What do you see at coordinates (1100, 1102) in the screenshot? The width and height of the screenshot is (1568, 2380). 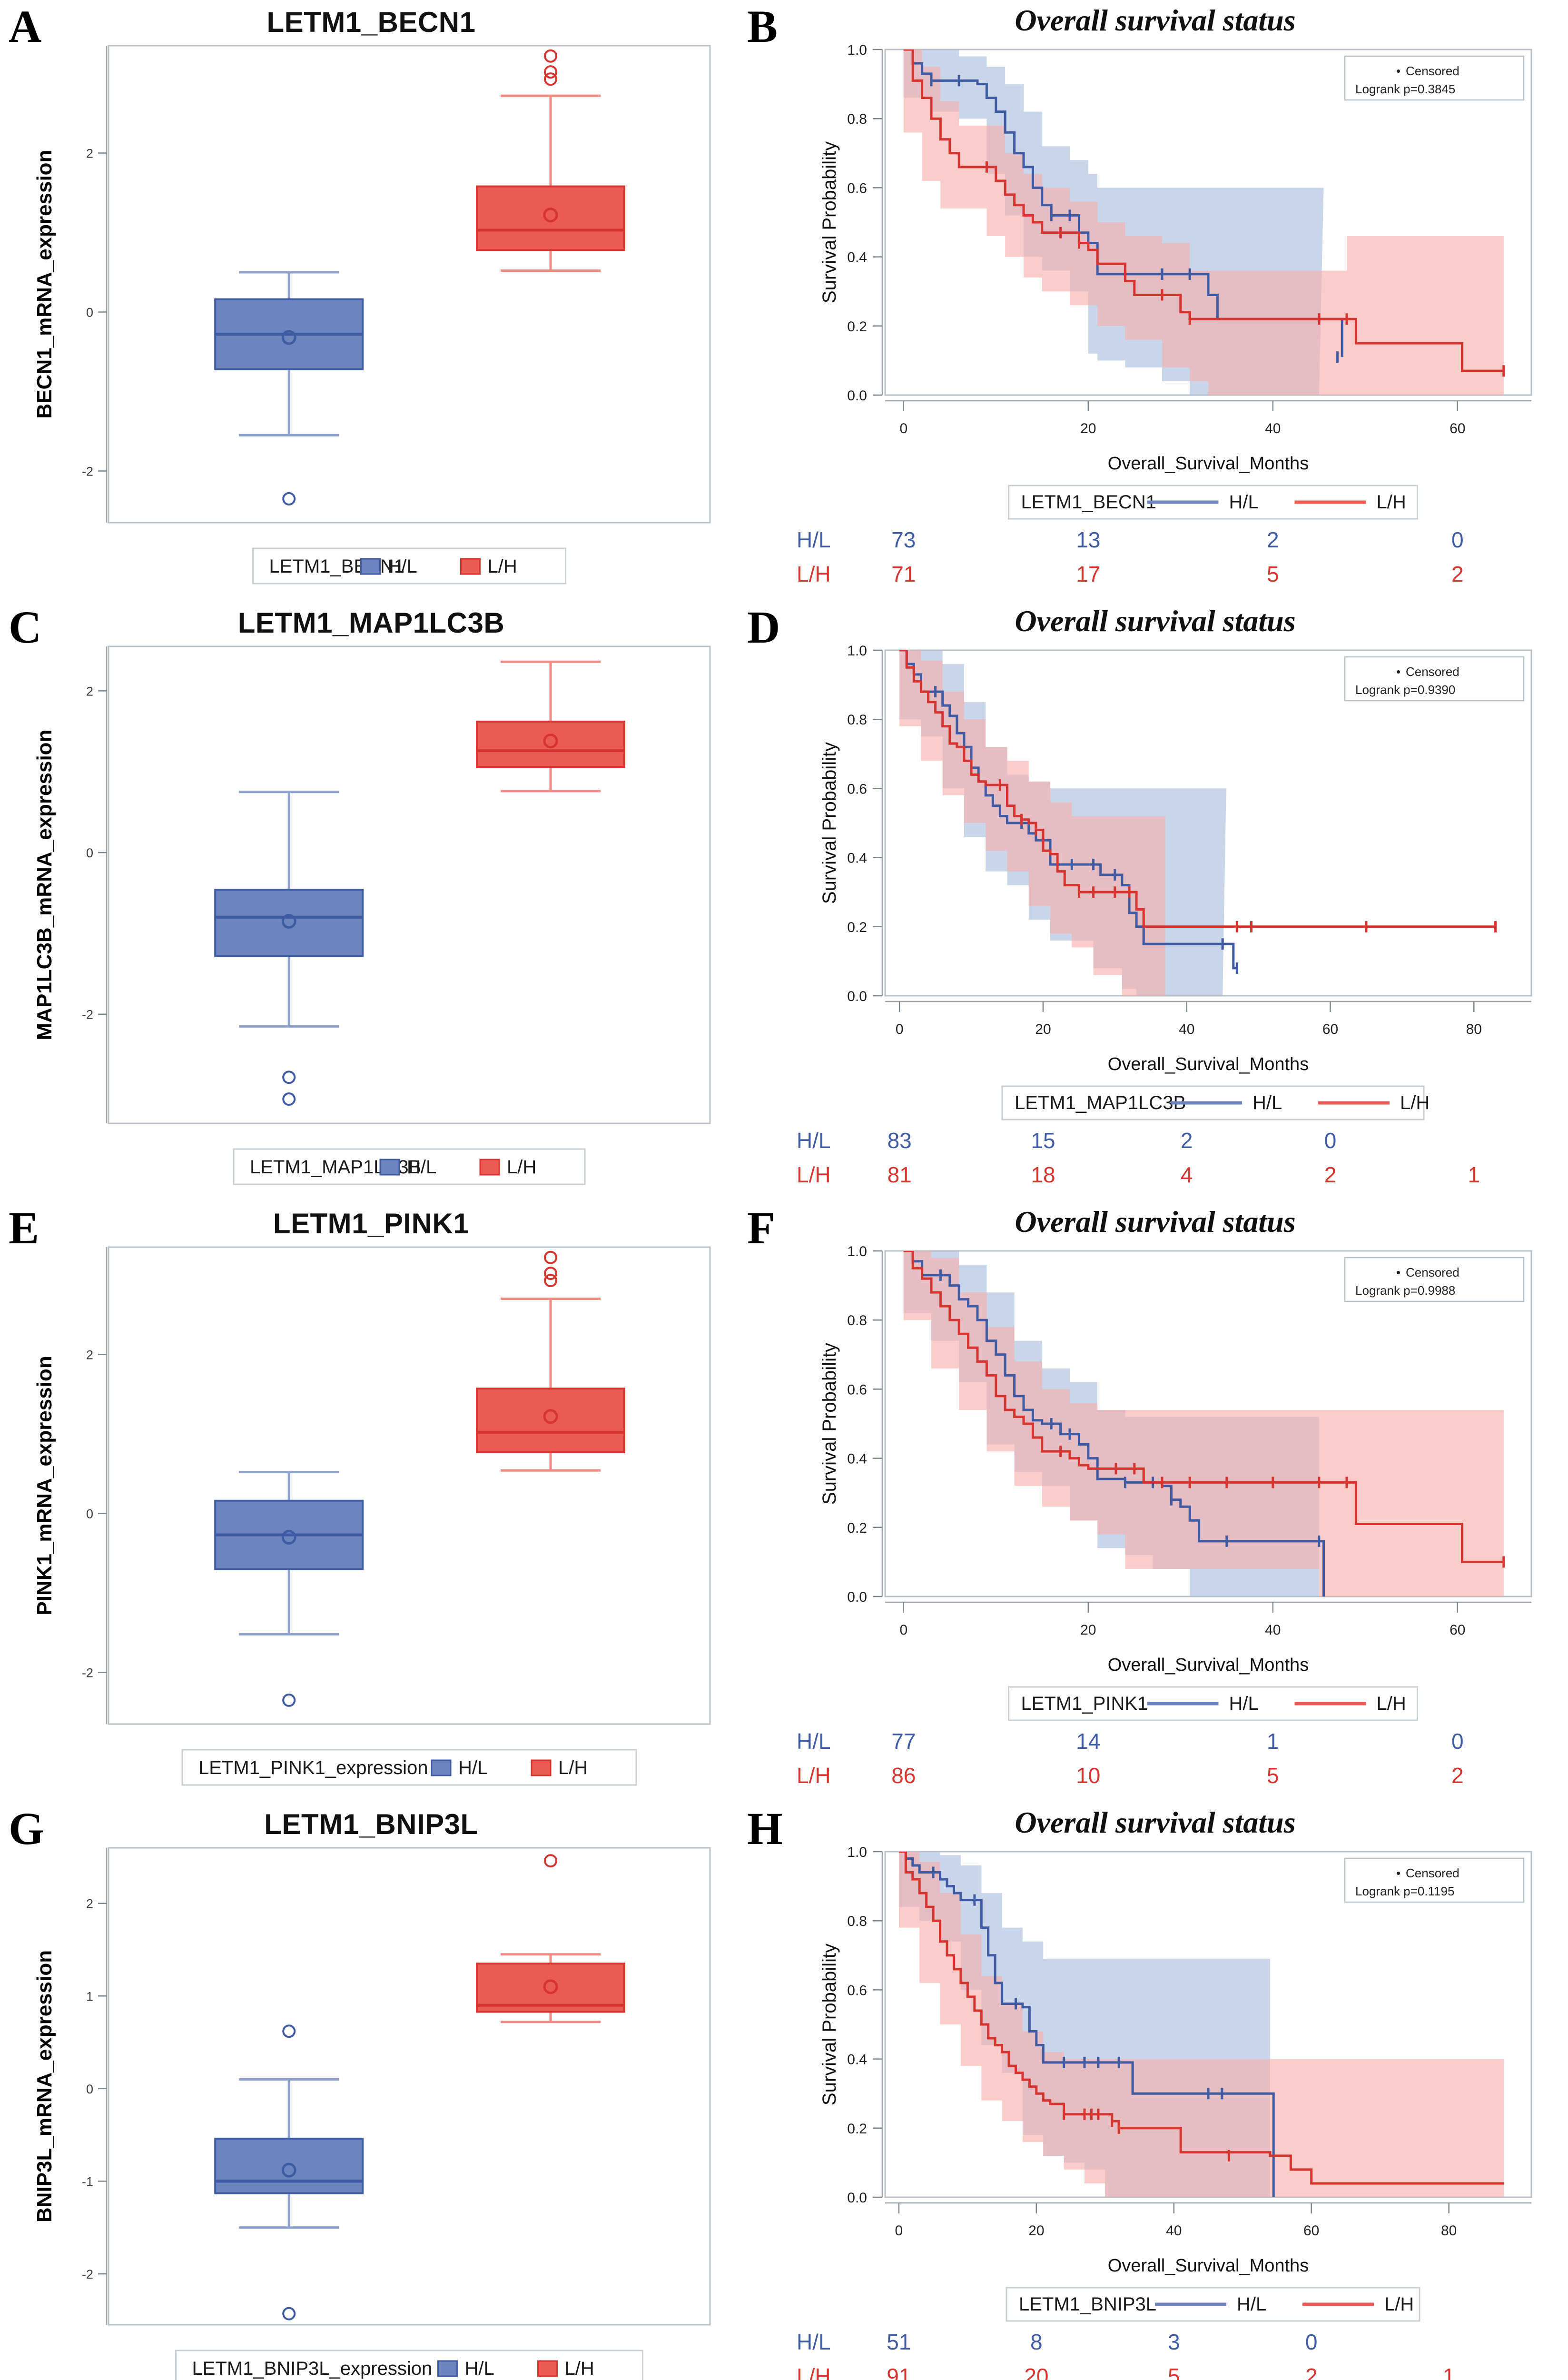 I see `legend-title: LETM1_MAP1LC3B` at bounding box center [1100, 1102].